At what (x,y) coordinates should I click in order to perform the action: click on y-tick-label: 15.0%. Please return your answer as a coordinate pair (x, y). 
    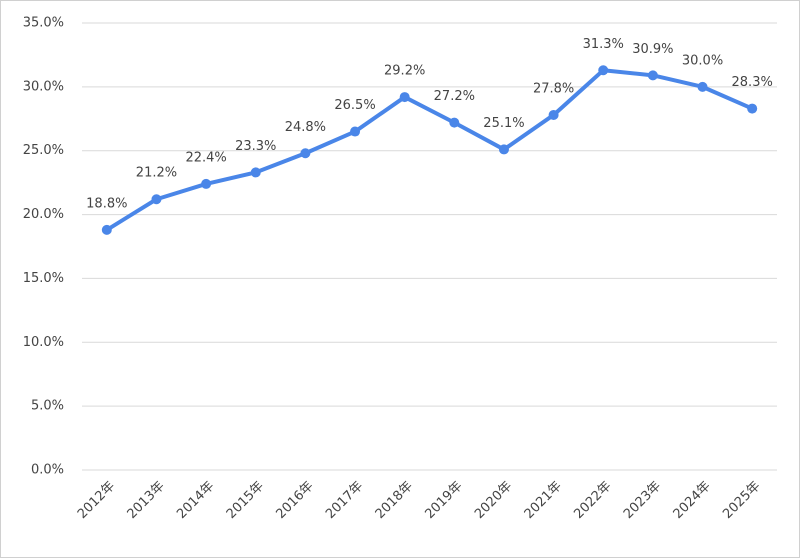
    Looking at the image, I should click on (43, 278).